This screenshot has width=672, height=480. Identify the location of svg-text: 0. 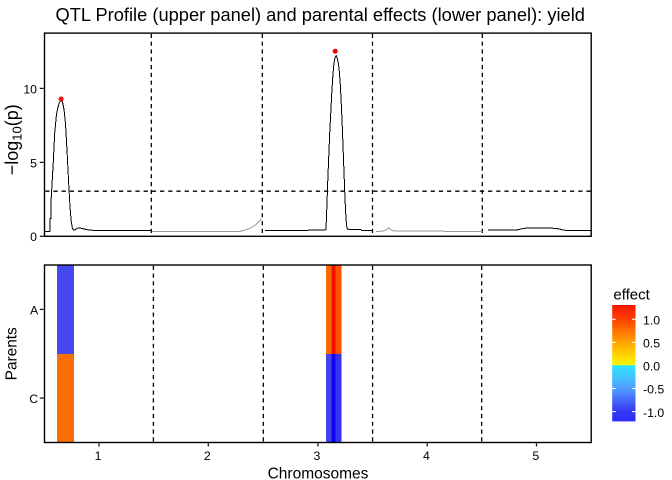
(33, 237).